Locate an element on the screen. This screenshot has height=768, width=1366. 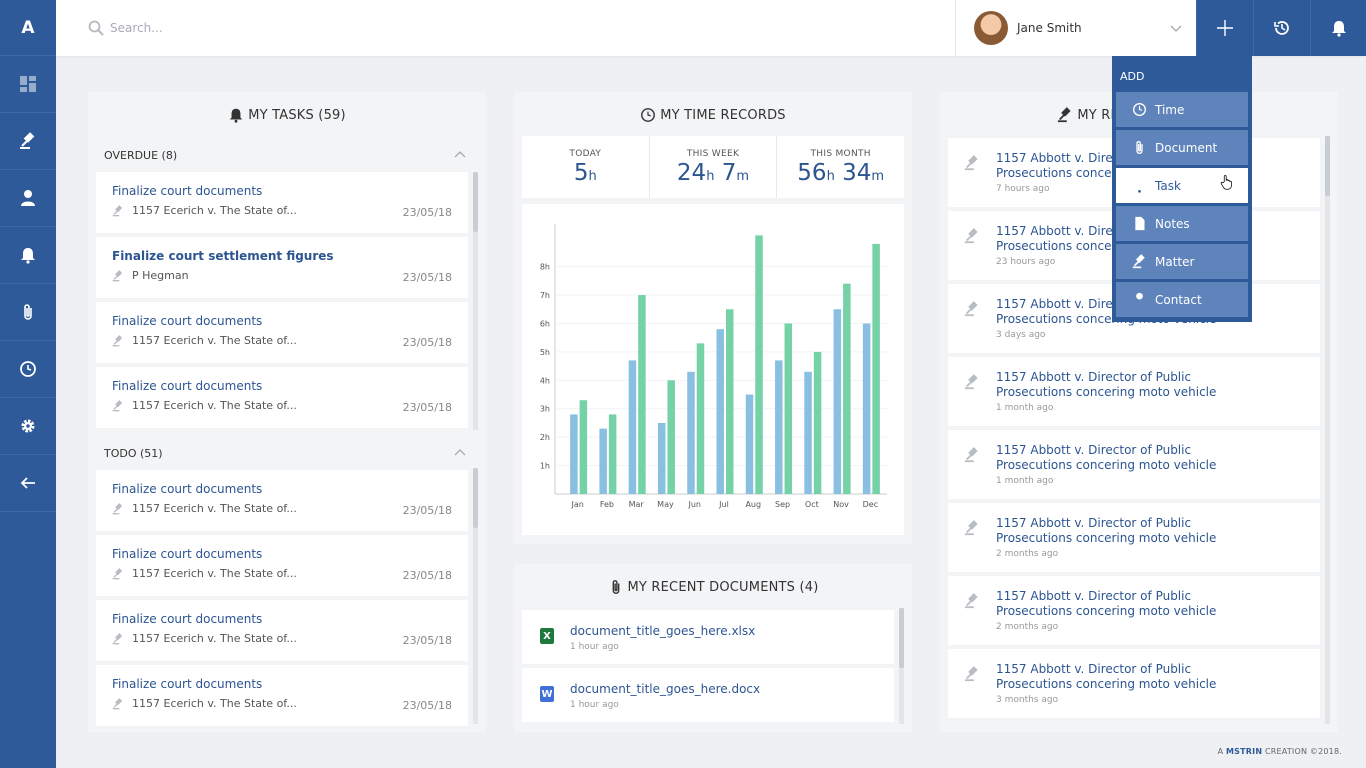
add-button is located at coordinates (1224, 28).